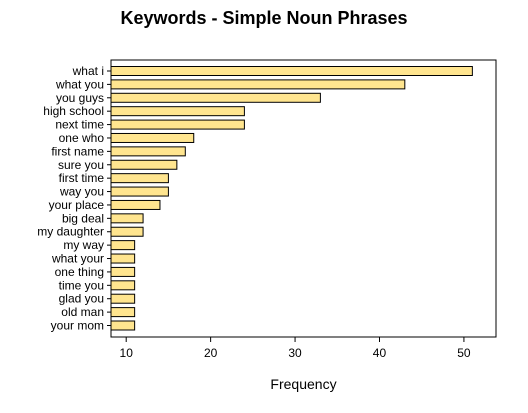  I want to click on x-tick-label: 50, so click(464, 353).